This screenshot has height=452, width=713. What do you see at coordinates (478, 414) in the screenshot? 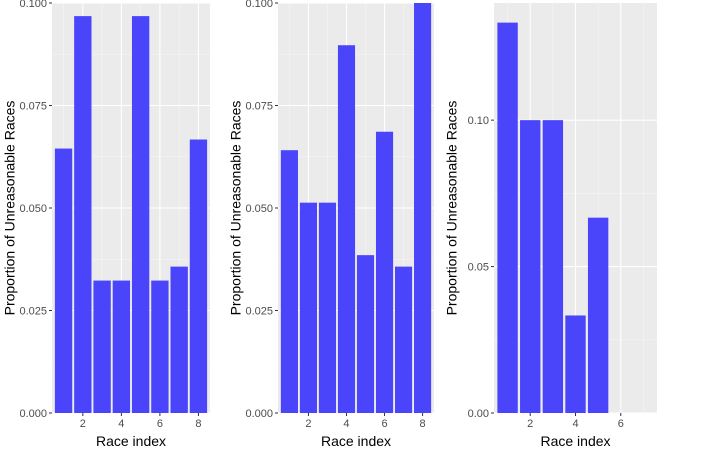
I see `y-tick-label: 0.00` at bounding box center [478, 414].